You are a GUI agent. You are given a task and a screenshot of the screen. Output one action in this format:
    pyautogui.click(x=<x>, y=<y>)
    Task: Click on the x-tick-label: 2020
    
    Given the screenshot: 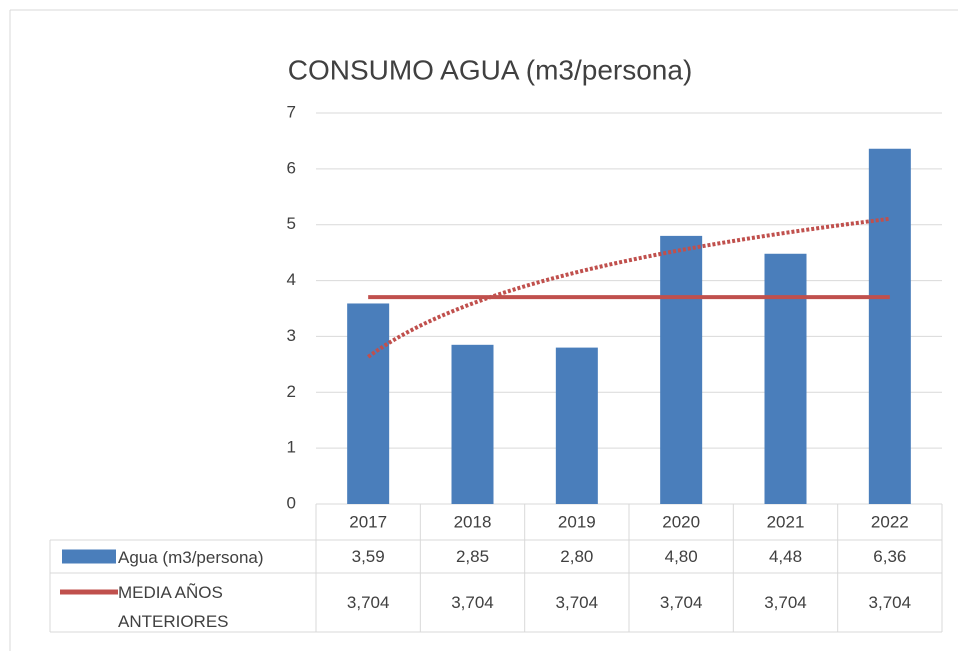 What is the action you would take?
    pyautogui.click(x=681, y=521)
    